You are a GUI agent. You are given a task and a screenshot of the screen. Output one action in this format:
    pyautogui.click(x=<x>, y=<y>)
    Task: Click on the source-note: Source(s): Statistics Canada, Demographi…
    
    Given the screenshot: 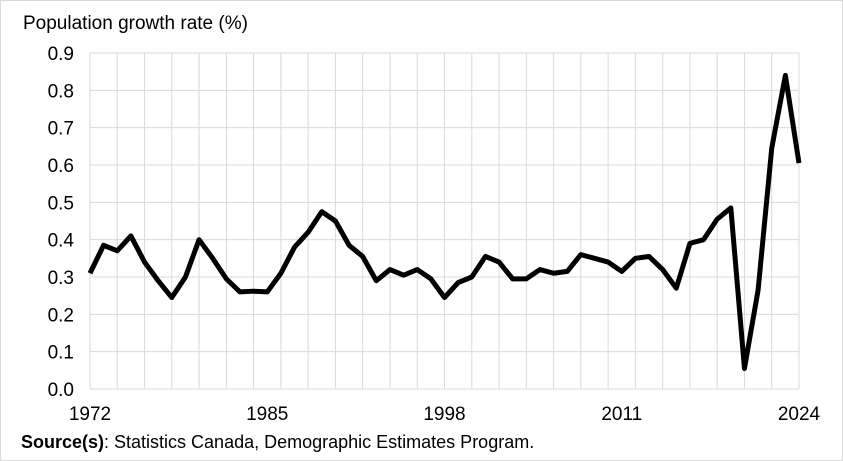 What is the action you would take?
    pyautogui.click(x=277, y=442)
    